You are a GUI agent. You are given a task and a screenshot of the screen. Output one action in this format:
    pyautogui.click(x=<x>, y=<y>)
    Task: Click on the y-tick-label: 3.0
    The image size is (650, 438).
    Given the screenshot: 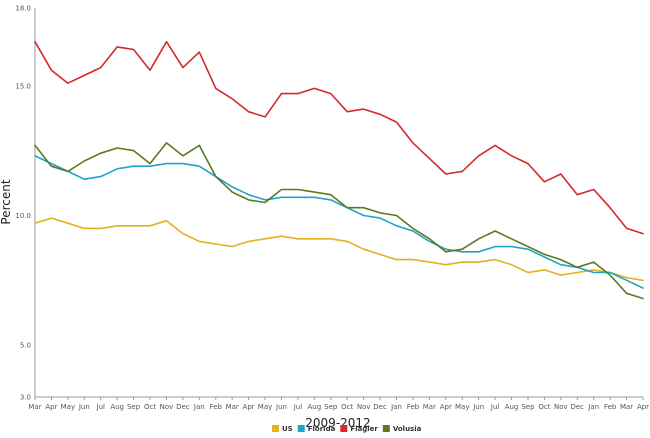 What is the action you would take?
    pyautogui.click(x=25, y=398)
    